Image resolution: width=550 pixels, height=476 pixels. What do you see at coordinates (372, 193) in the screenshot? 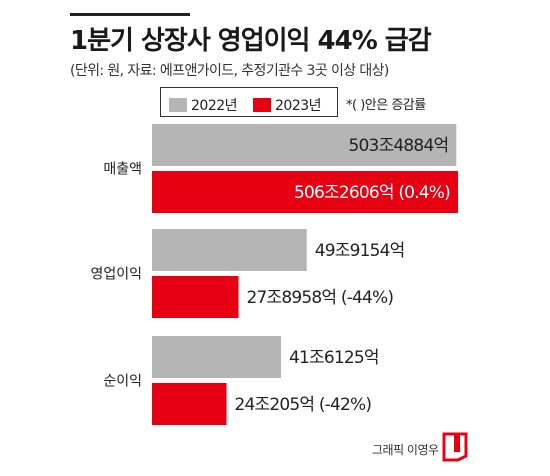
I see `data-label: 506조2606억 (0.4%)` at bounding box center [372, 193].